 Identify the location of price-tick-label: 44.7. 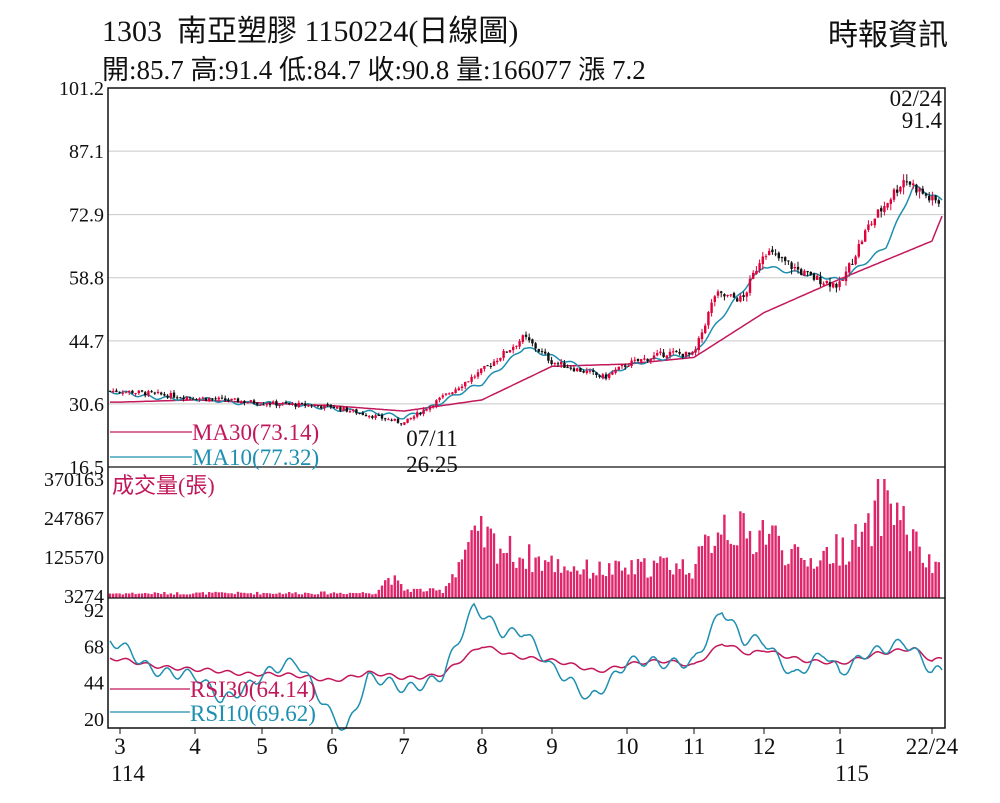
(86, 342).